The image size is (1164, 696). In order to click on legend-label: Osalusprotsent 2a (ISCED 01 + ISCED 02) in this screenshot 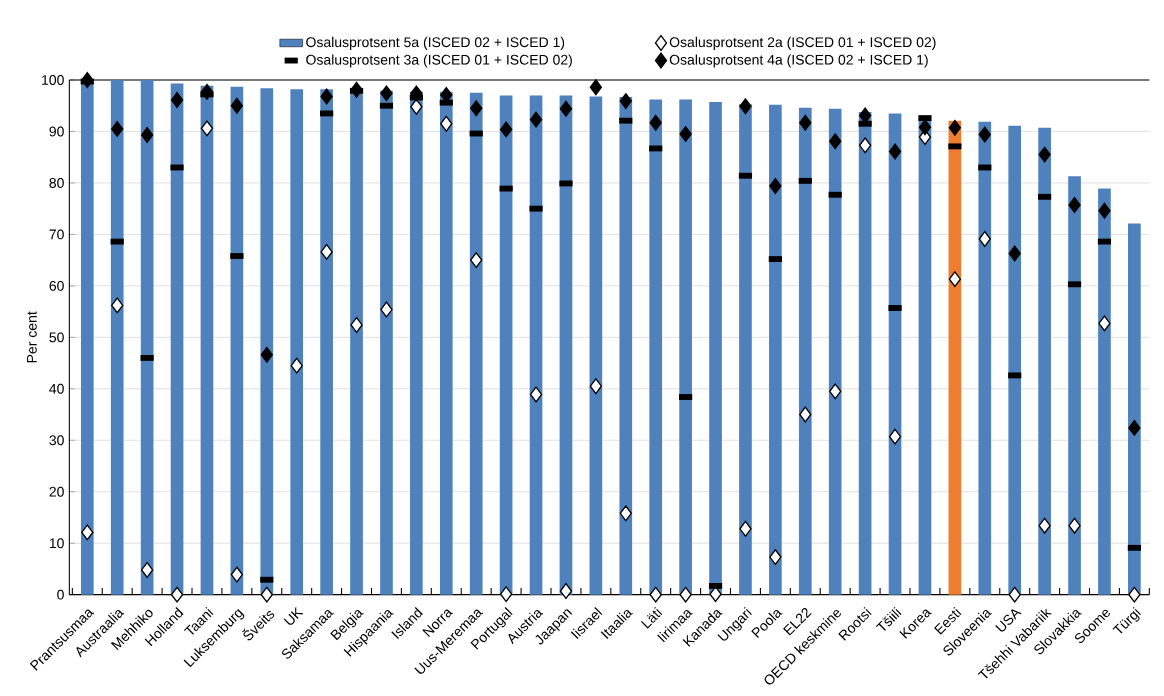, I will do `click(802, 43)`.